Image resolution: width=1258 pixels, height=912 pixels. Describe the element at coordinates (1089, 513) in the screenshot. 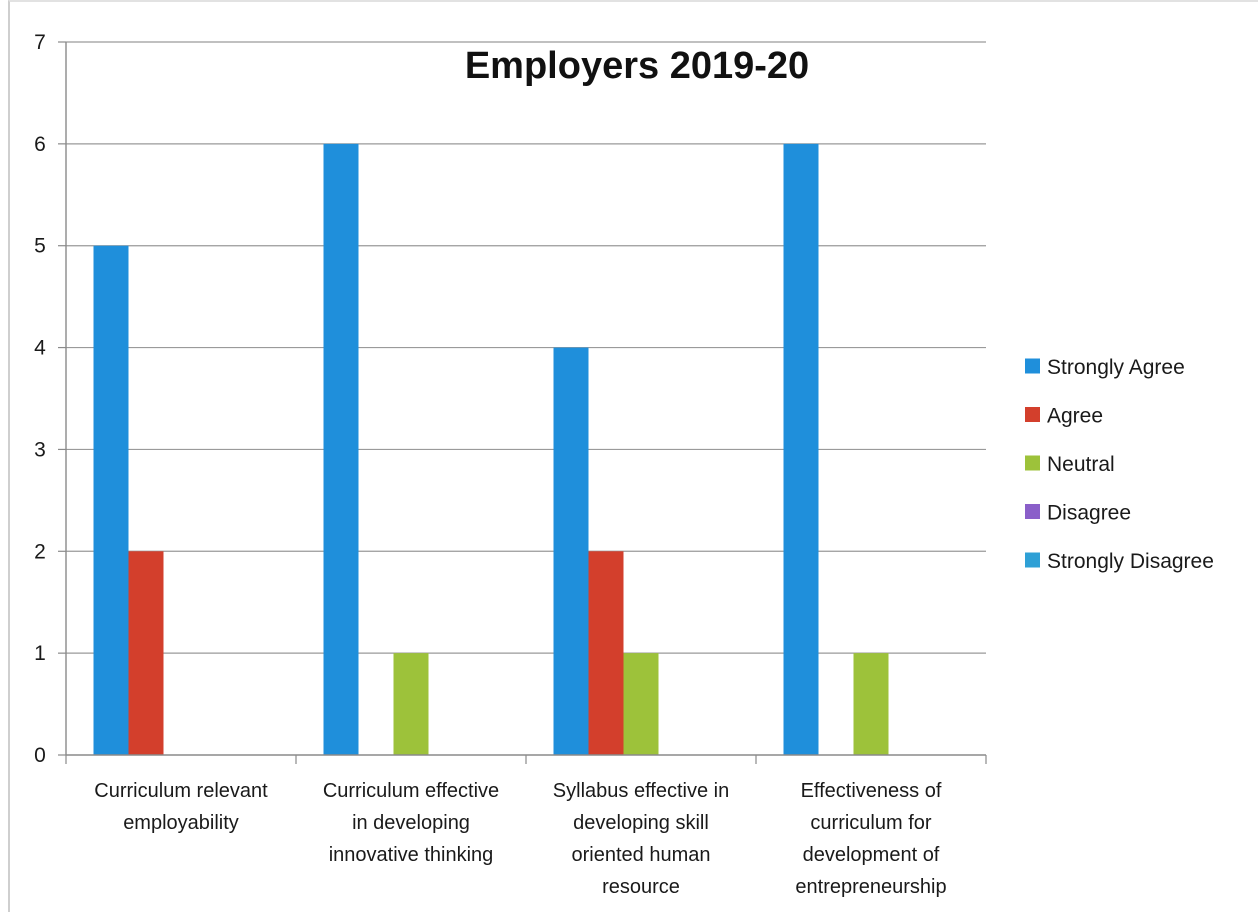

I see `legend-label: Disagree` at that location.